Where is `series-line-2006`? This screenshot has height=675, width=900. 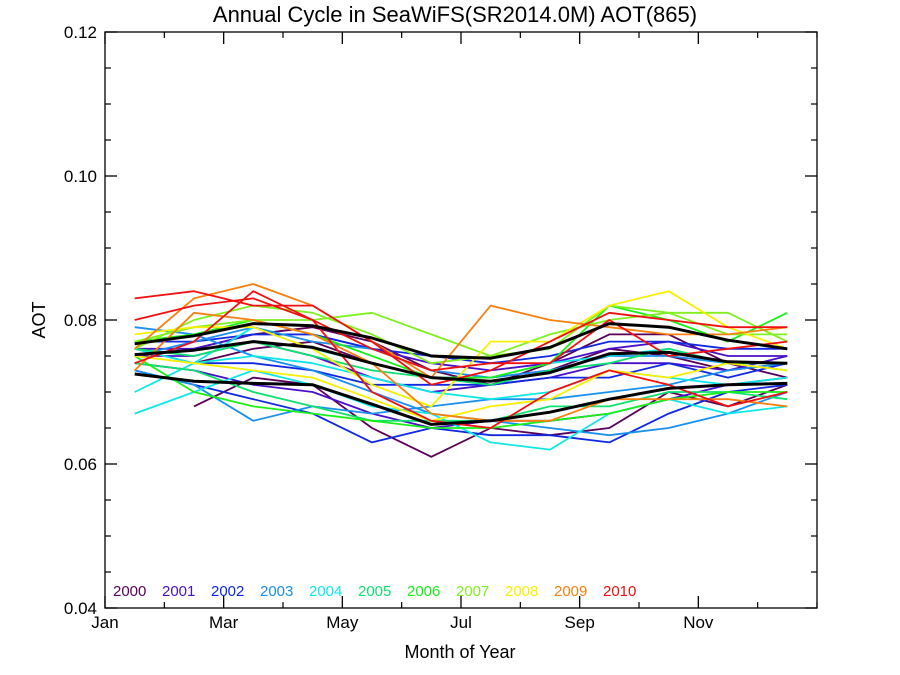 series-line-2006 is located at coordinates (461, 392).